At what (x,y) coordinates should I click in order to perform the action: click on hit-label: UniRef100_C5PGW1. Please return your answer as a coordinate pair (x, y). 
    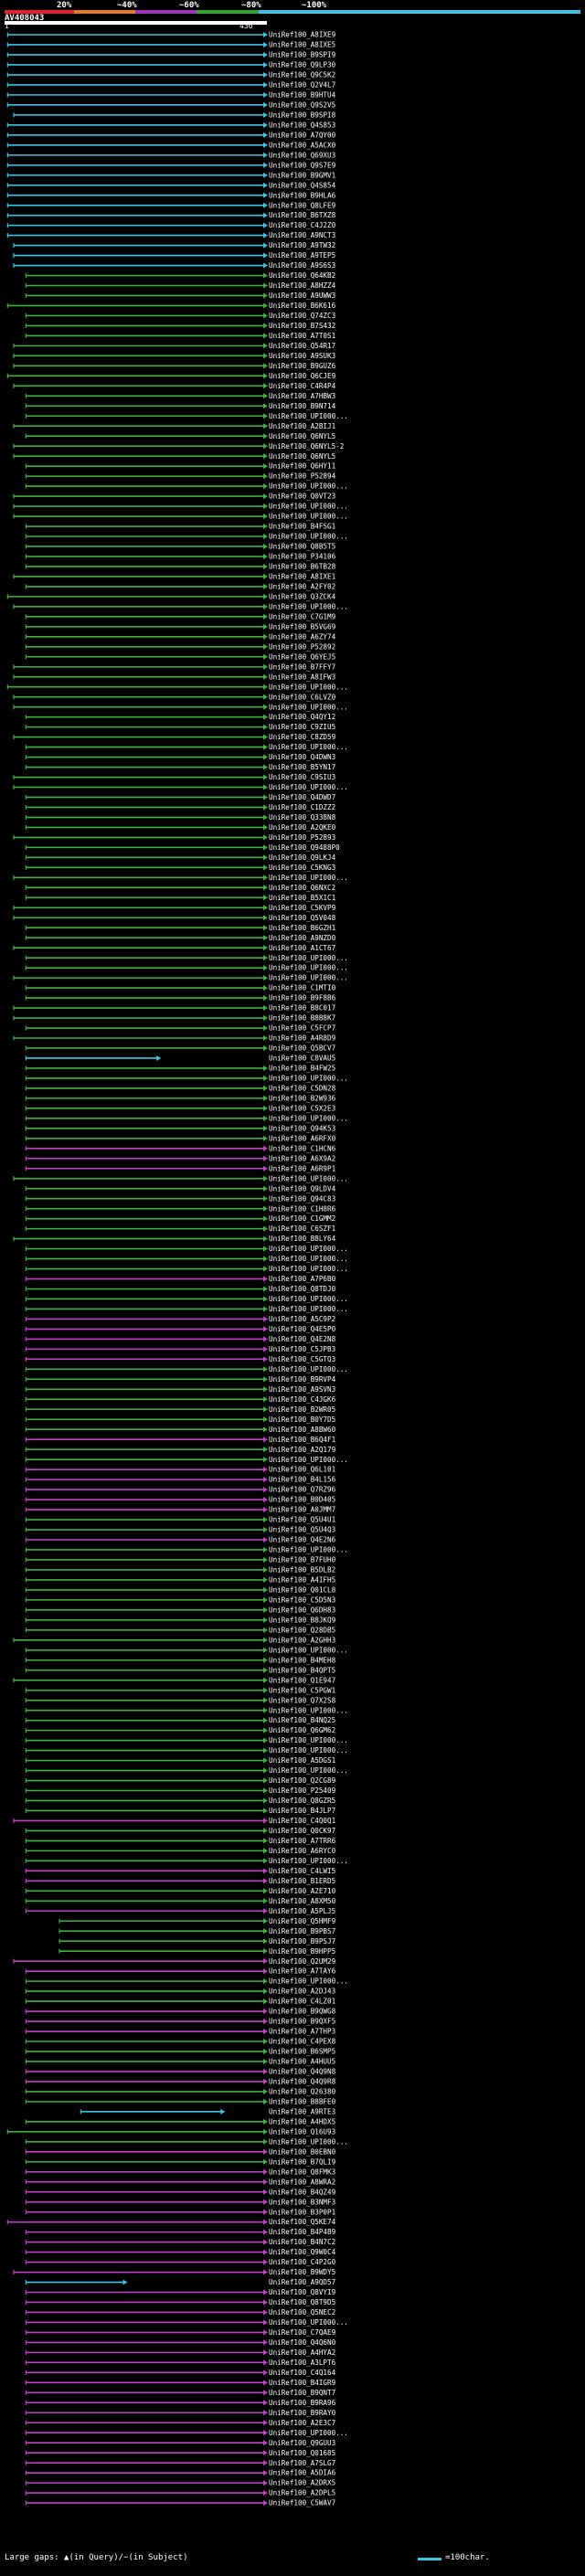
    Looking at the image, I should click on (302, 1690).